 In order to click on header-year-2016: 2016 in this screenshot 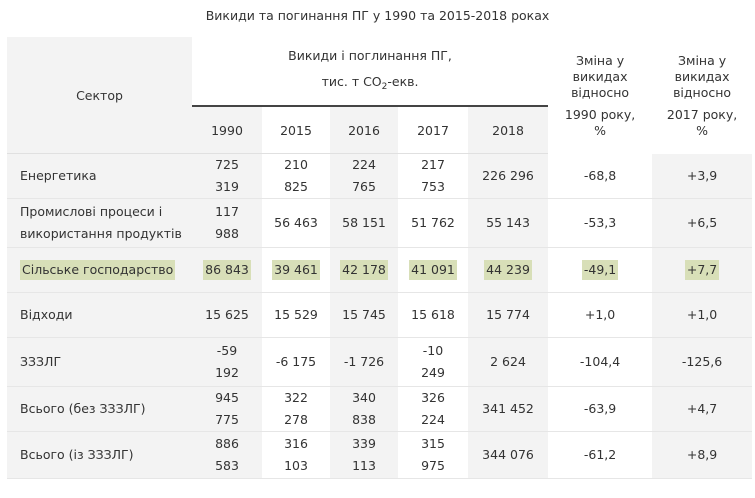, I will do `click(364, 130)`.